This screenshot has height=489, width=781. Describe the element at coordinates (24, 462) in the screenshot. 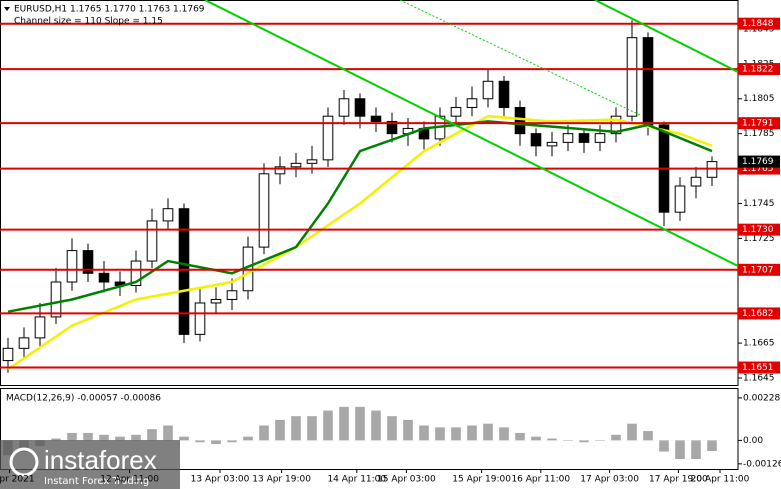

I see `watermark-logo` at that location.